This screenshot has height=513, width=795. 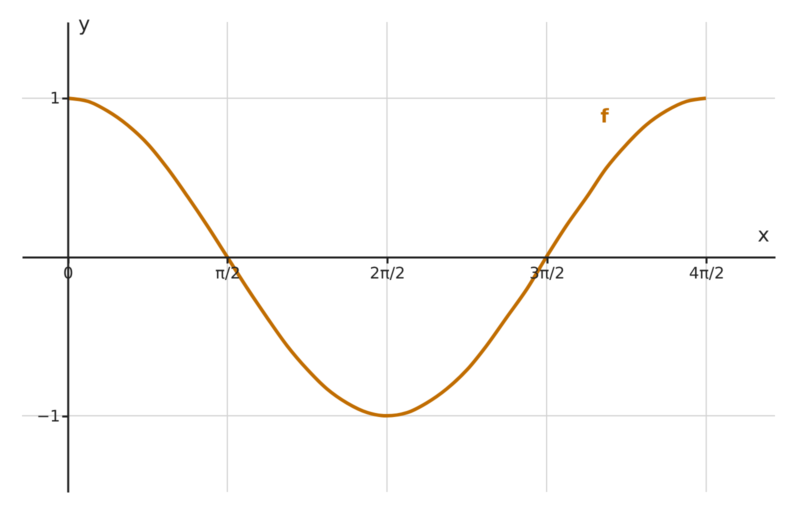 I want to click on x-axis-title: x, so click(x=764, y=234).